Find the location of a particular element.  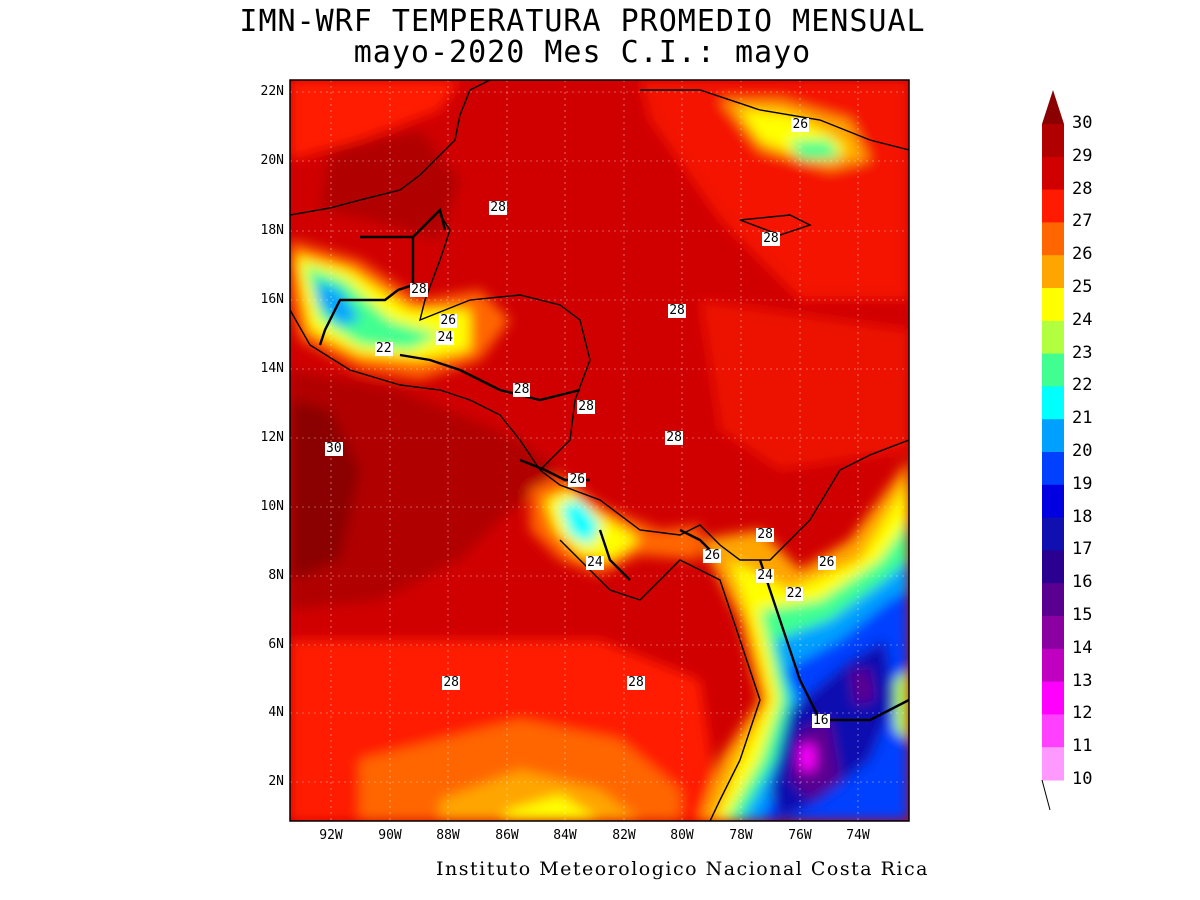

colorbar-level-label: 22 is located at coordinates (1082, 385).